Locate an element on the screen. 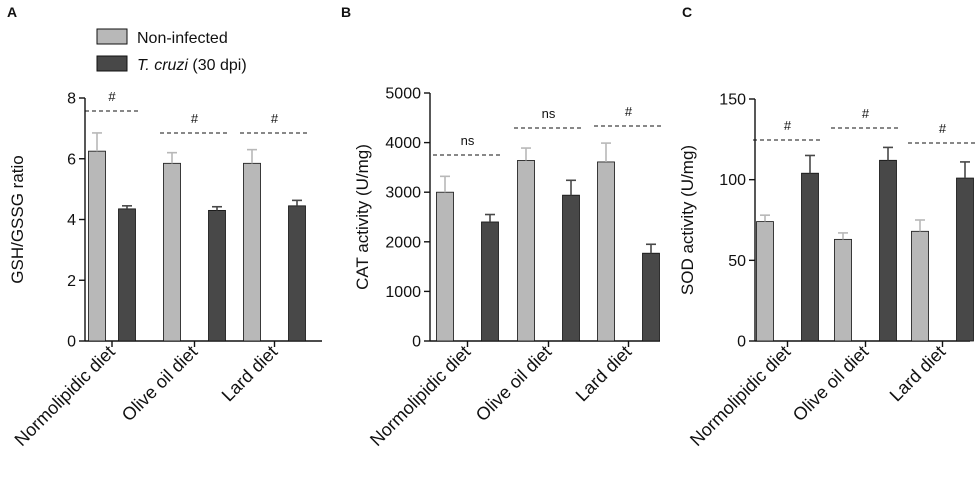  bar-b-olive-oil-diet-non-infected is located at coordinates (526, 251).